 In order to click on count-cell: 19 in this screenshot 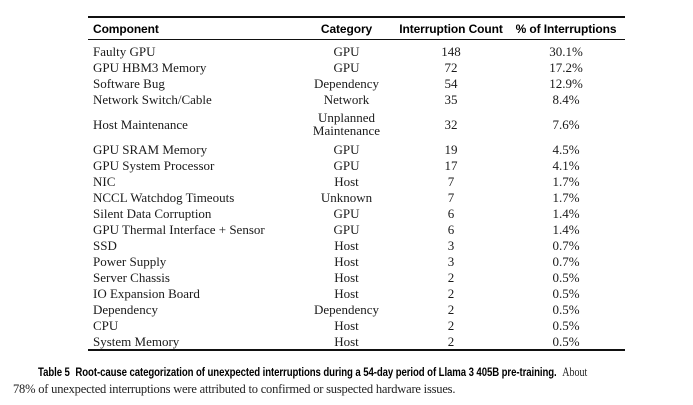, I will do `click(451, 149)`.